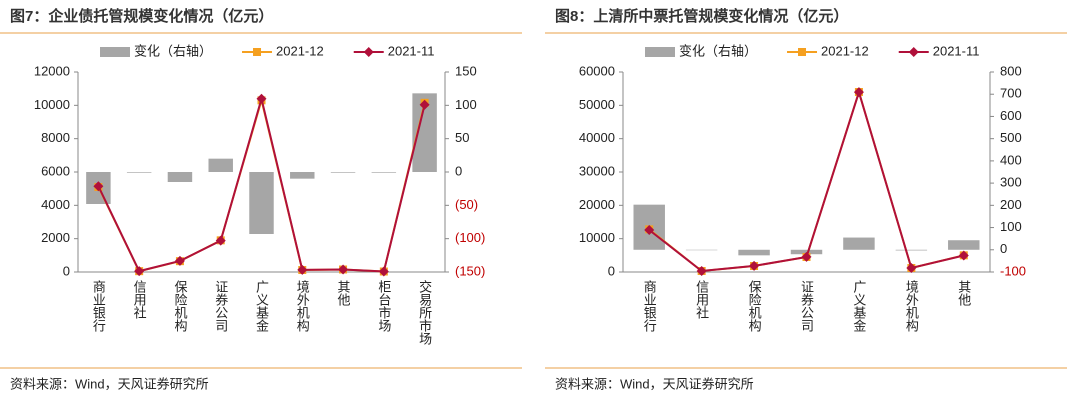 Image resolution: width=1080 pixels, height=400 pixels. I want to click on y2-tick-label: 50, so click(462, 137).